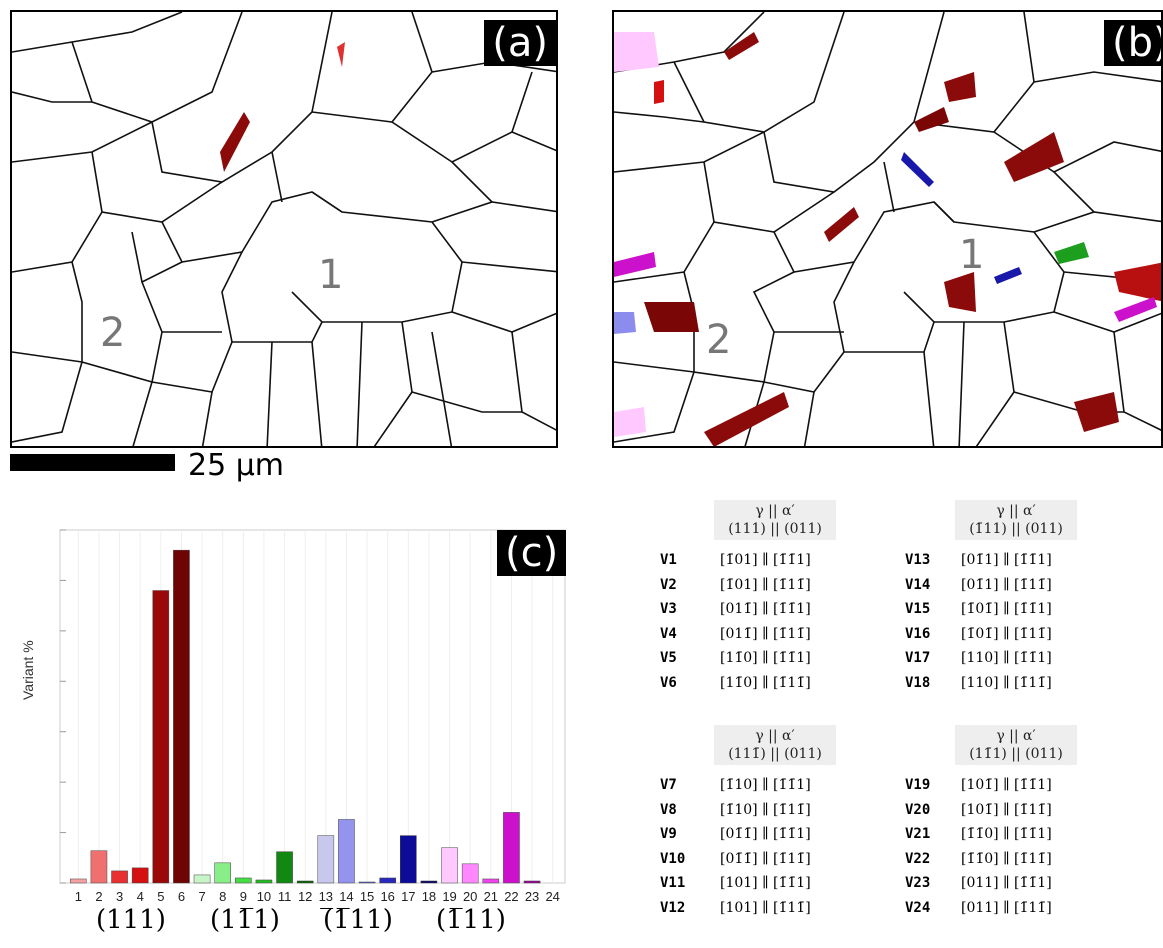  I want to click on x-tick-label: 20, so click(470, 896).